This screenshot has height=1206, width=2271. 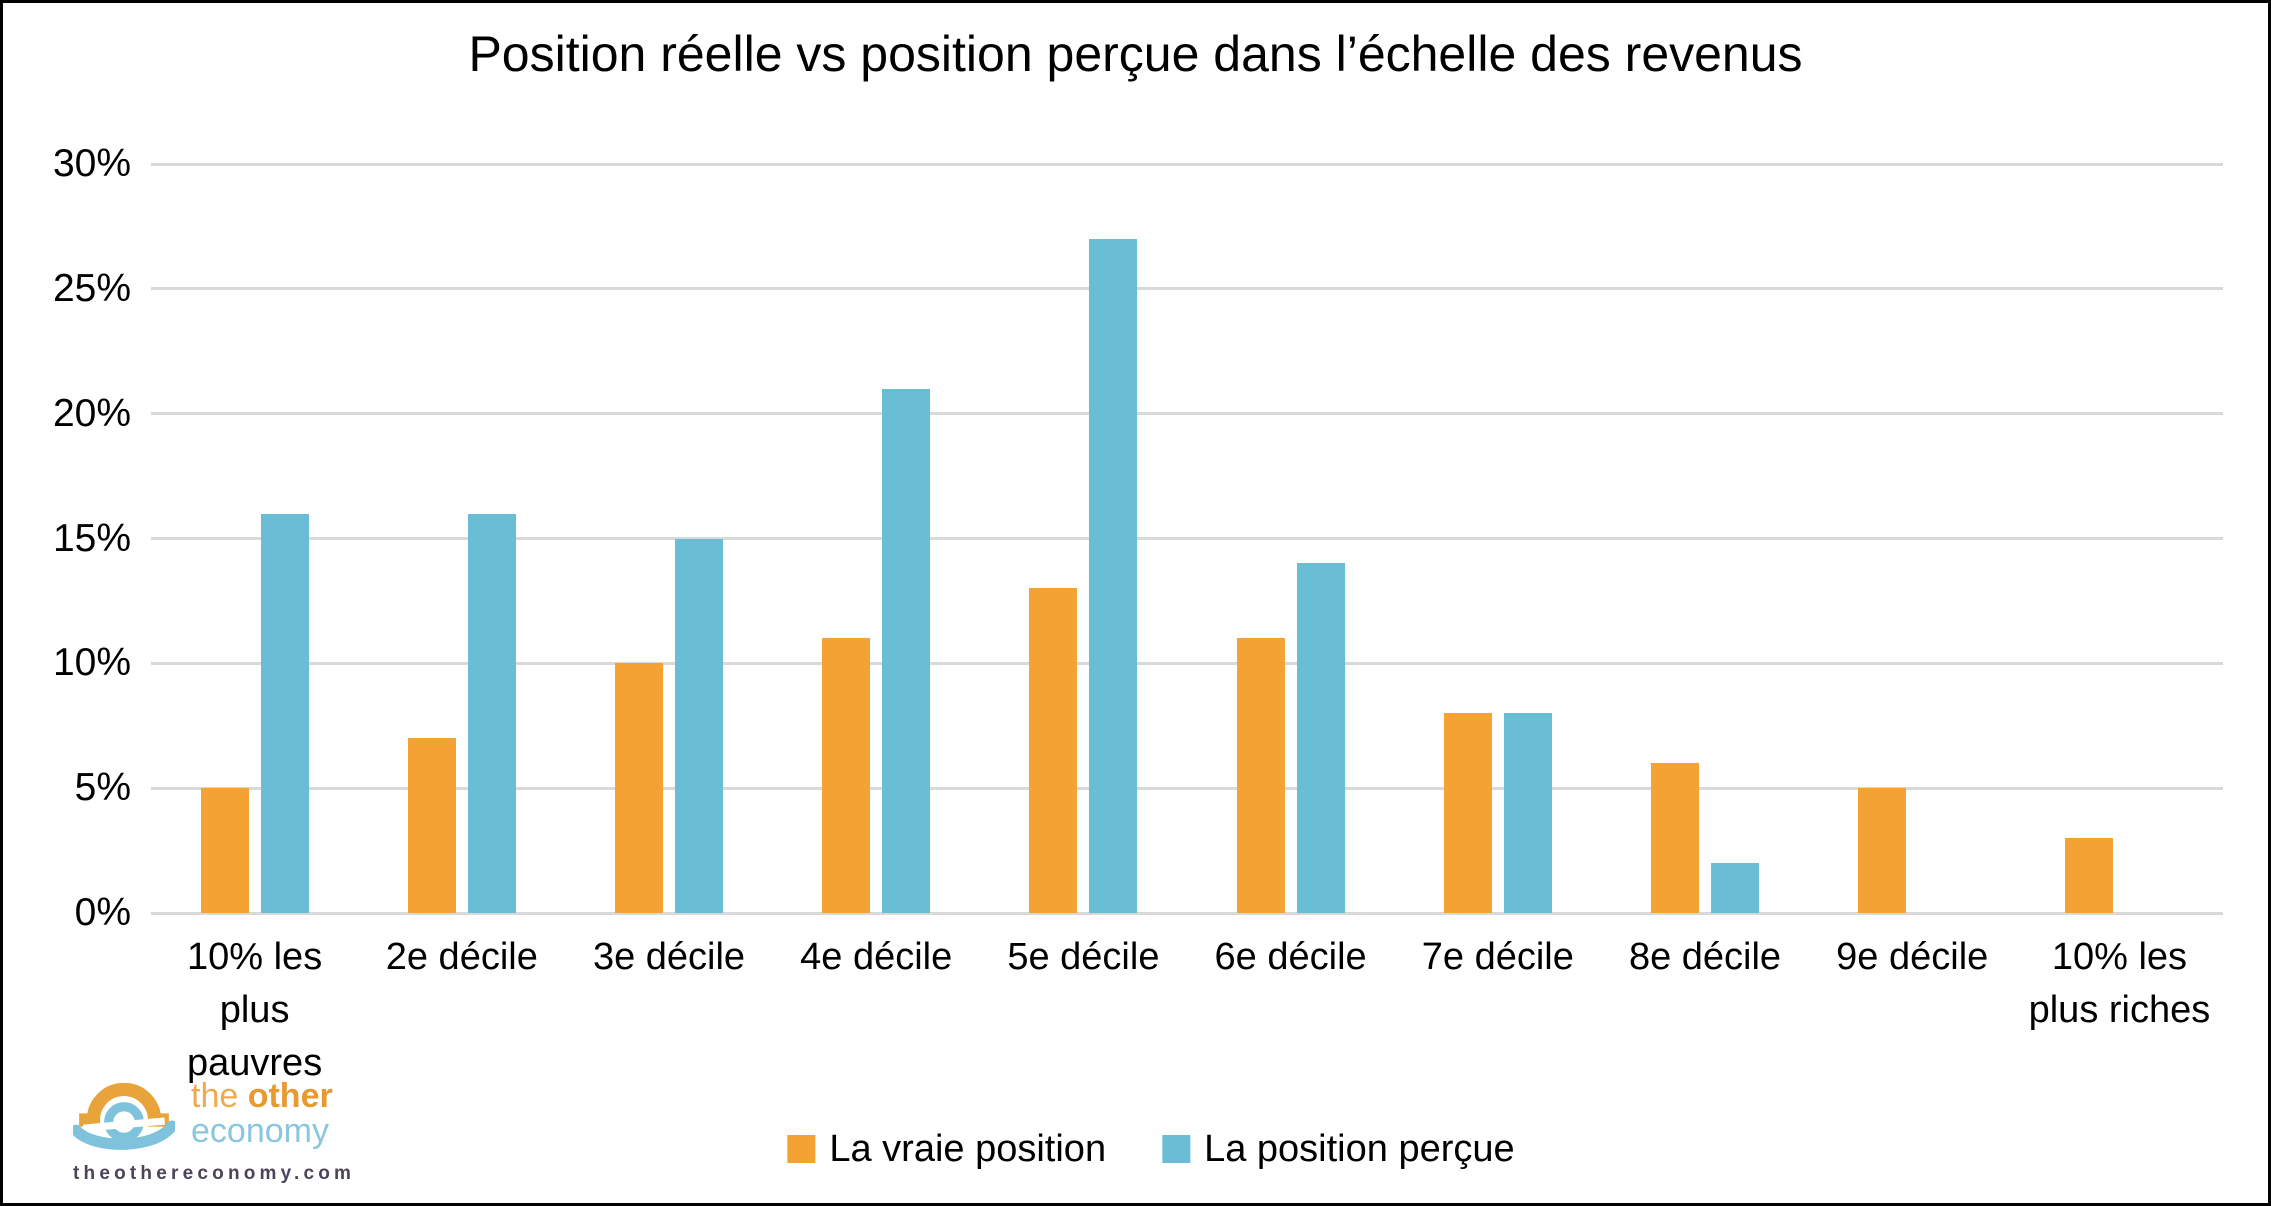 What do you see at coordinates (876, 957) in the screenshot?
I see `x-category-label: 4e décile` at bounding box center [876, 957].